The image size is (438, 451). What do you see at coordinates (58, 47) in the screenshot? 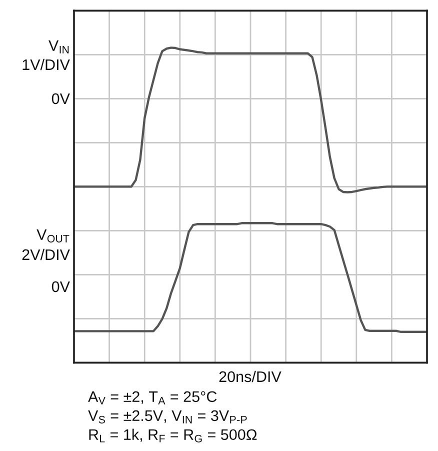
I see `text: V$_{IN}$` at bounding box center [58, 47].